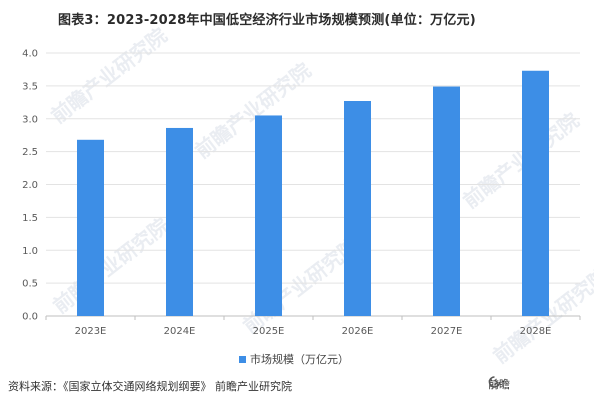 Image resolution: width=594 pixels, height=401 pixels. What do you see at coordinates (267, 20) in the screenshot?
I see `chart-title: 图表3：2023-2028年中国低空经济行业市场规模预测(单位：万亿元)` at bounding box center [267, 20].